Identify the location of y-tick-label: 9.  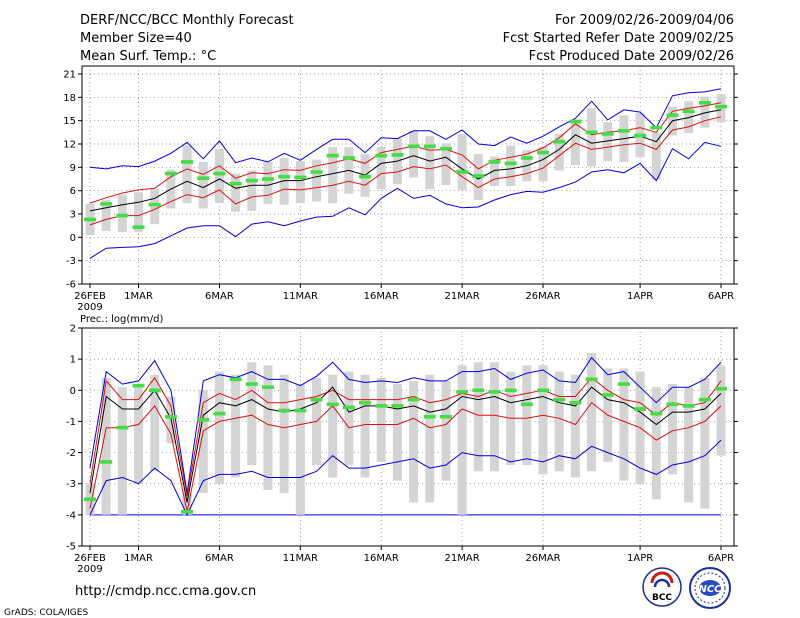
(73, 168).